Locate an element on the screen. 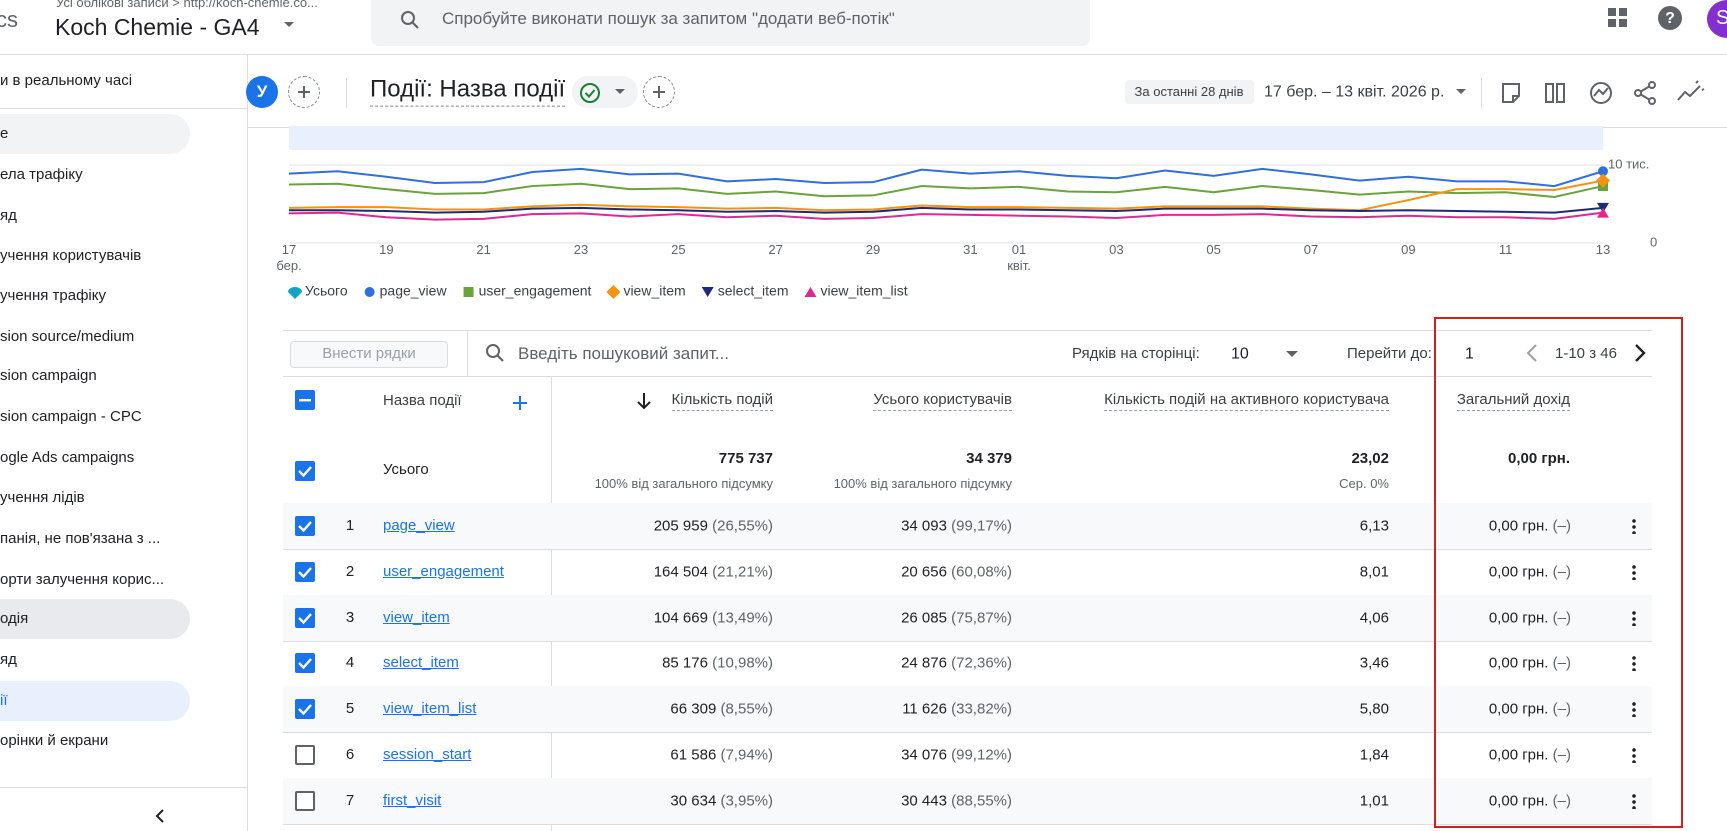 The width and height of the screenshot is (1727, 831). sidebar-item: ogle Ads campaigns is located at coordinates (67, 457).